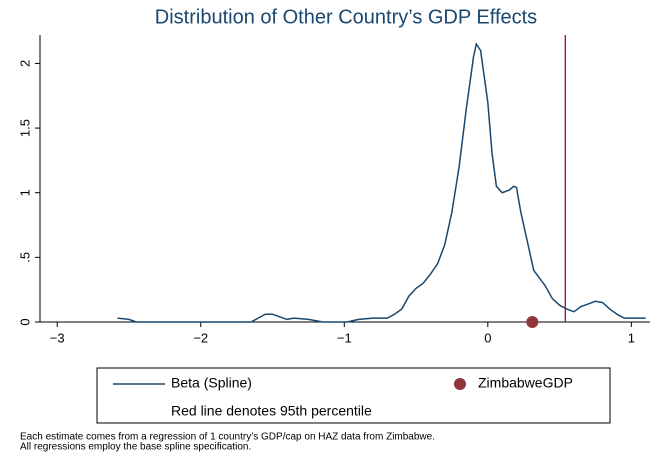 The height and width of the screenshot is (472, 653). What do you see at coordinates (460, 384) in the screenshot?
I see `legend-swatch` at bounding box center [460, 384].